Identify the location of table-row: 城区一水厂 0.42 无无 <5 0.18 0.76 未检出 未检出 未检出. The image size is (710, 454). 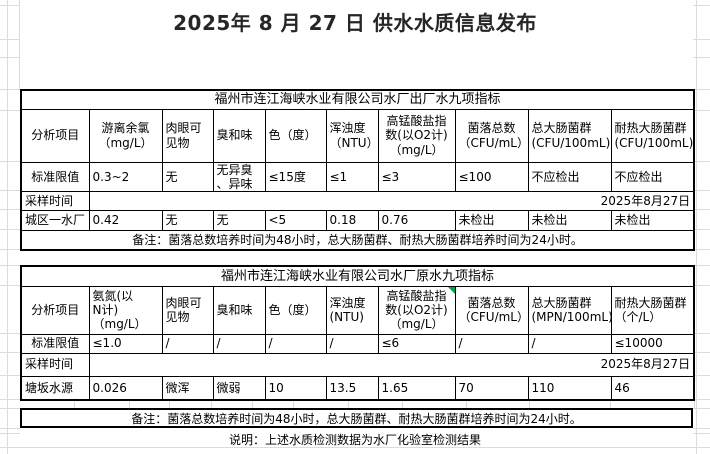
(357, 220).